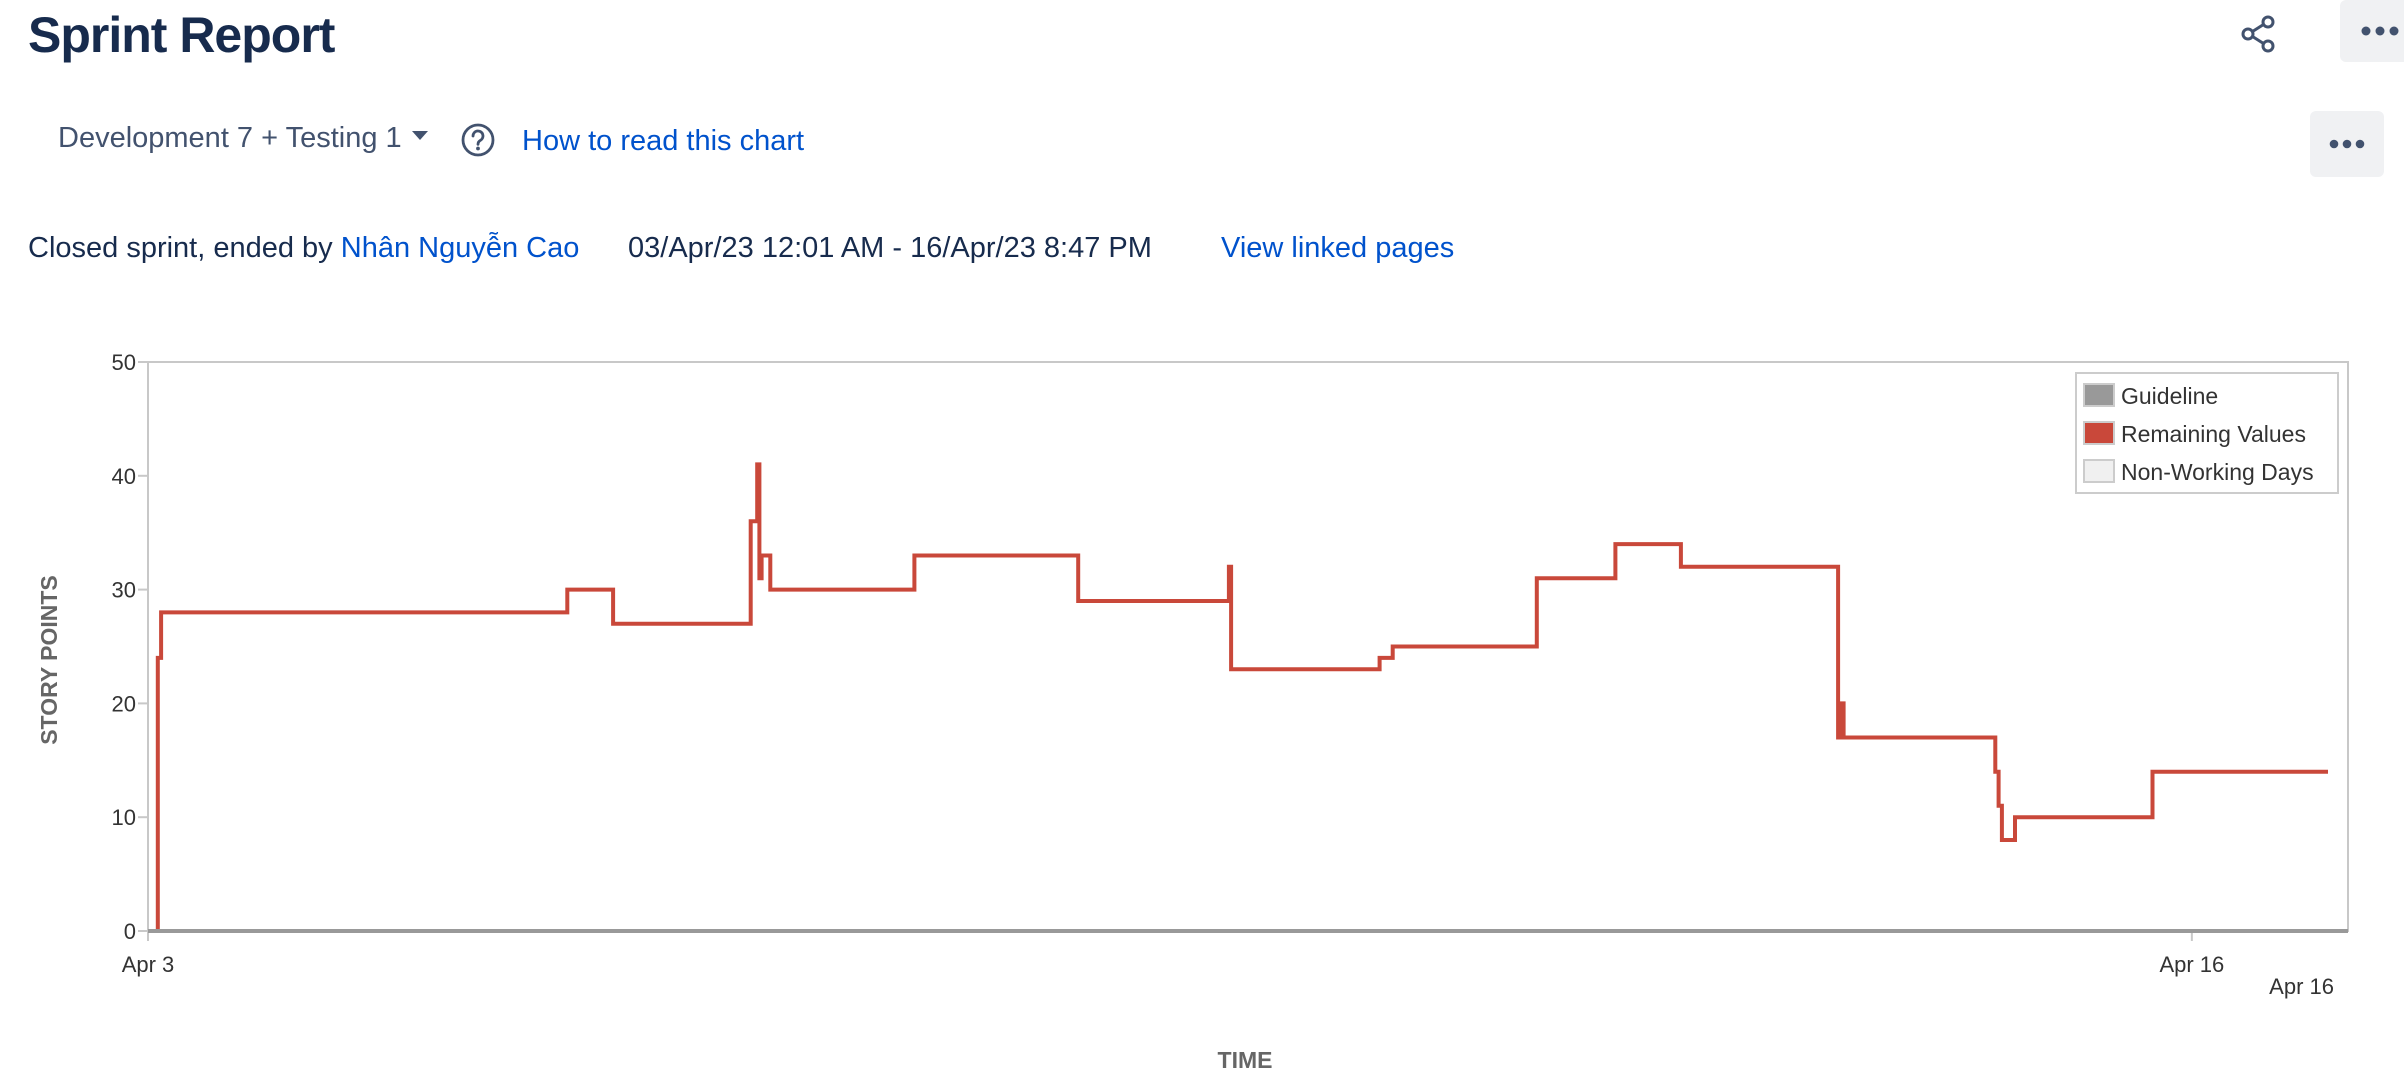 Image resolution: width=2404 pixels, height=1082 pixels. I want to click on y-tick-label: 30, so click(124, 590).